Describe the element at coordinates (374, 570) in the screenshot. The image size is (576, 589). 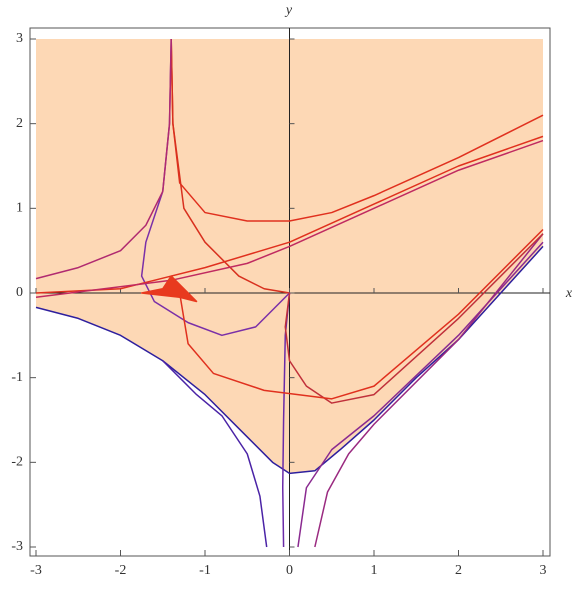
I see `x-tick-label: 1` at that location.